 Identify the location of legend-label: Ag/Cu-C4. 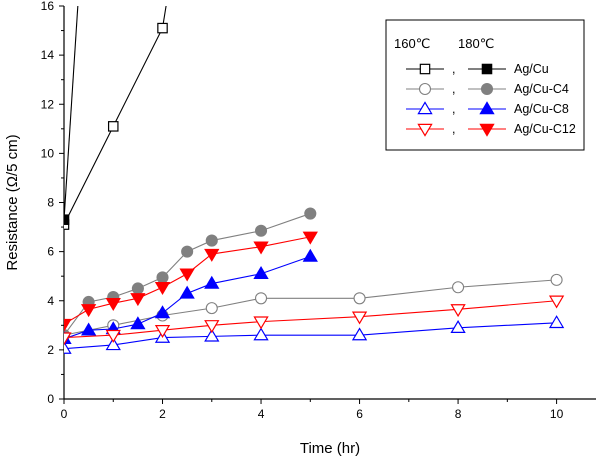
(541, 89).